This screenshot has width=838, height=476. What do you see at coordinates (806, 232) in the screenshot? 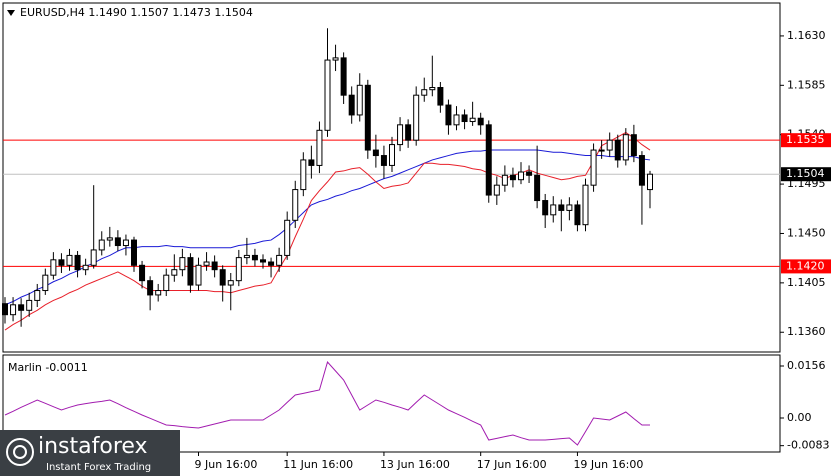
I see `y-tick-label: 1.1450` at bounding box center [806, 232].